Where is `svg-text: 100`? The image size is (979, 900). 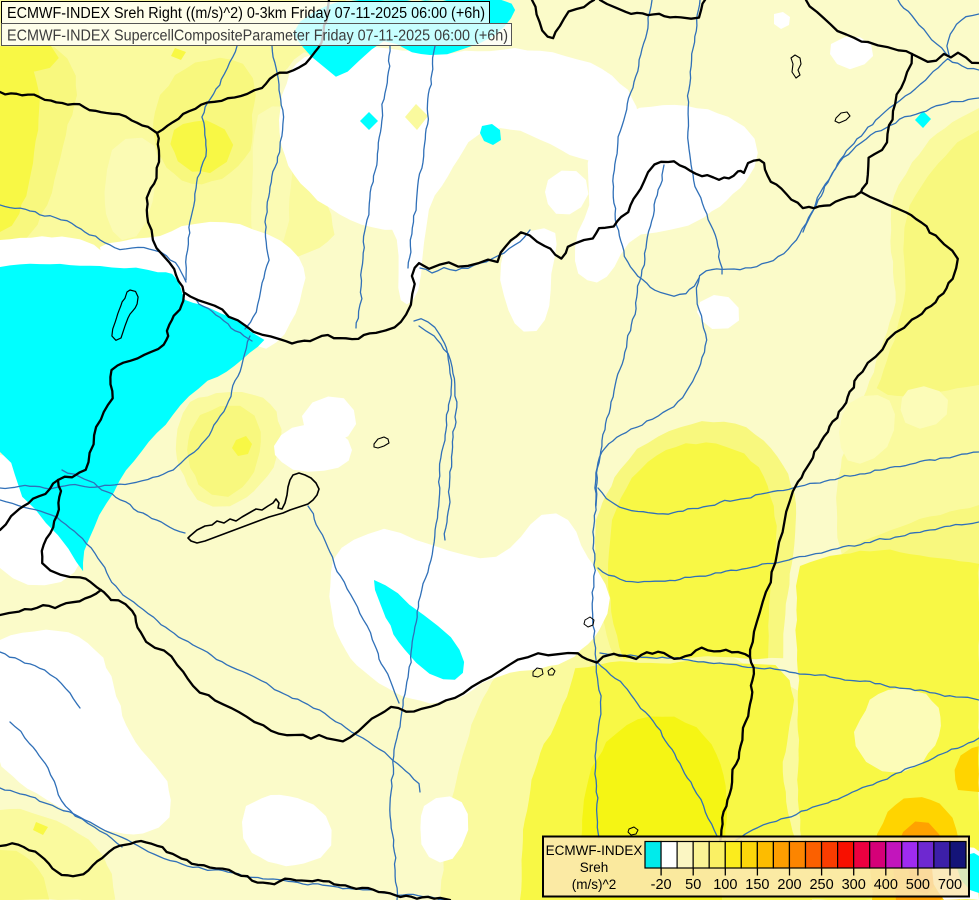
svg-text: 100 is located at coordinates (725, 885).